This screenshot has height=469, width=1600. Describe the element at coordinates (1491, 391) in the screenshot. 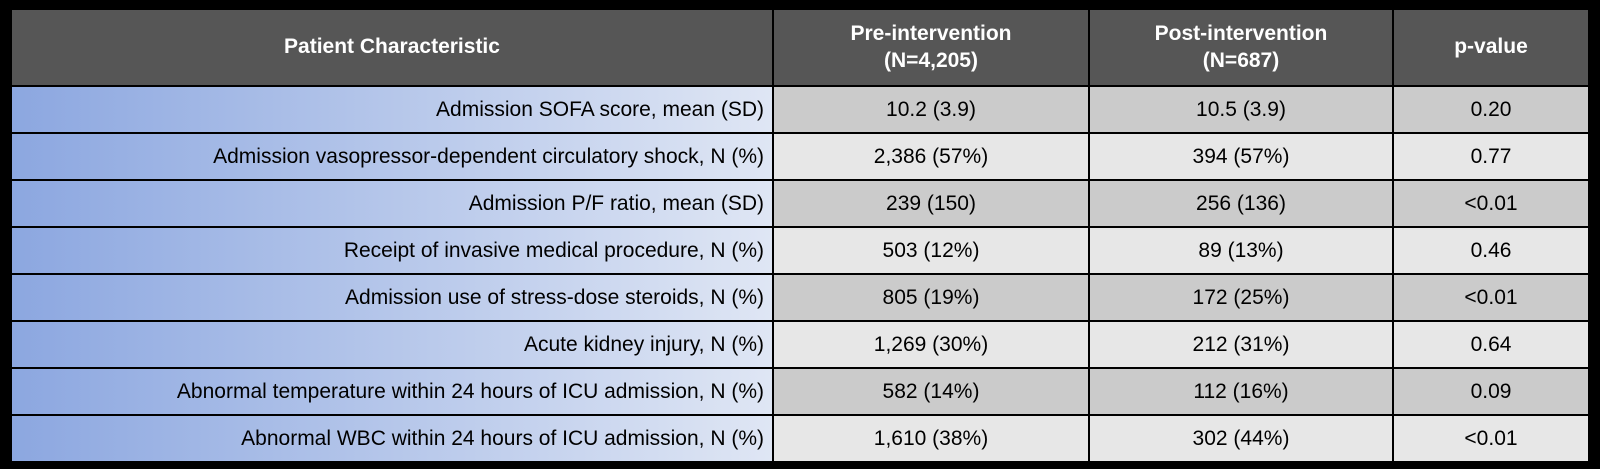

I see `p-value-cell: 0.09` at that location.